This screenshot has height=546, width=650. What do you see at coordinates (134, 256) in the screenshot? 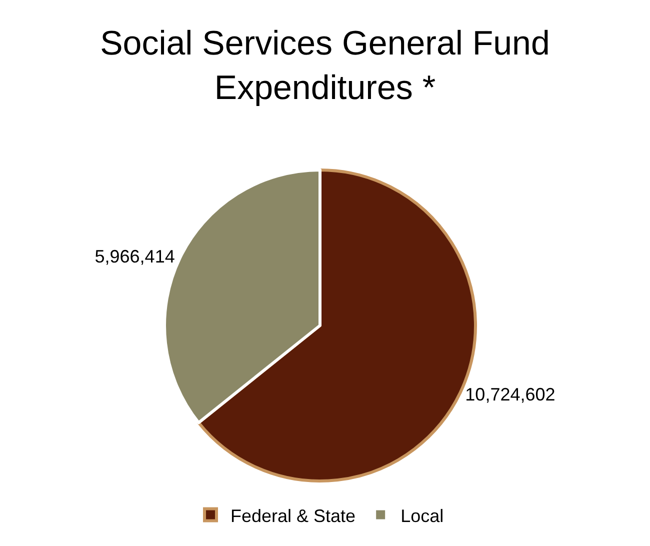
I see `data-label: 5,966,414` at bounding box center [134, 256].